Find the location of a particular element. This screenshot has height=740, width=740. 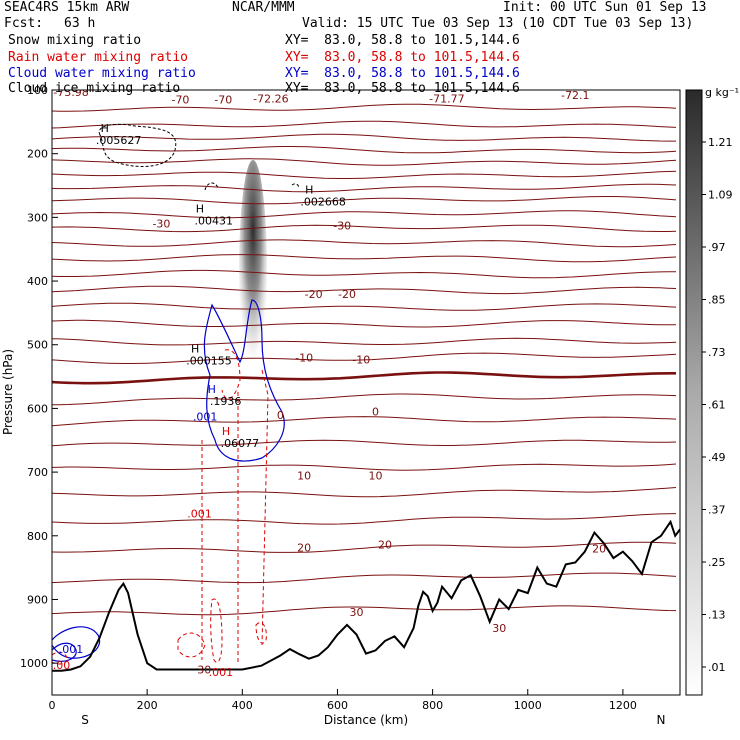

colorbar-unit: g kg⁻¹ is located at coordinates (722, 92).